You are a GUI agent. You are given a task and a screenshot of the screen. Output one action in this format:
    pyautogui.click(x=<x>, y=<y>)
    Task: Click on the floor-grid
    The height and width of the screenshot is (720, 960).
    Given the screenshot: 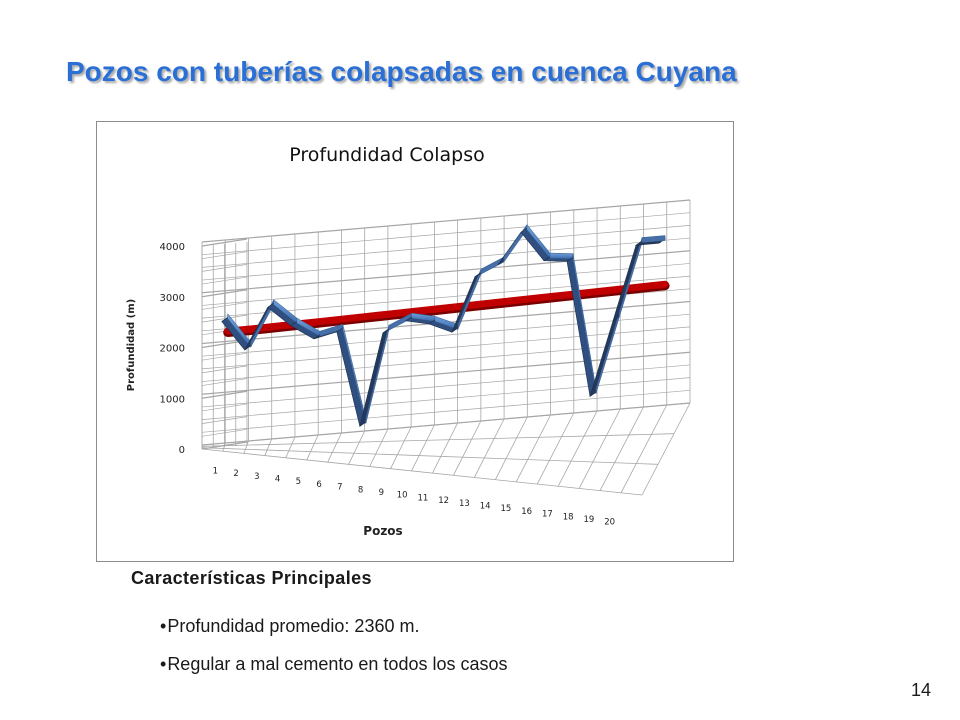 What is the action you would take?
    pyautogui.click(x=446, y=449)
    